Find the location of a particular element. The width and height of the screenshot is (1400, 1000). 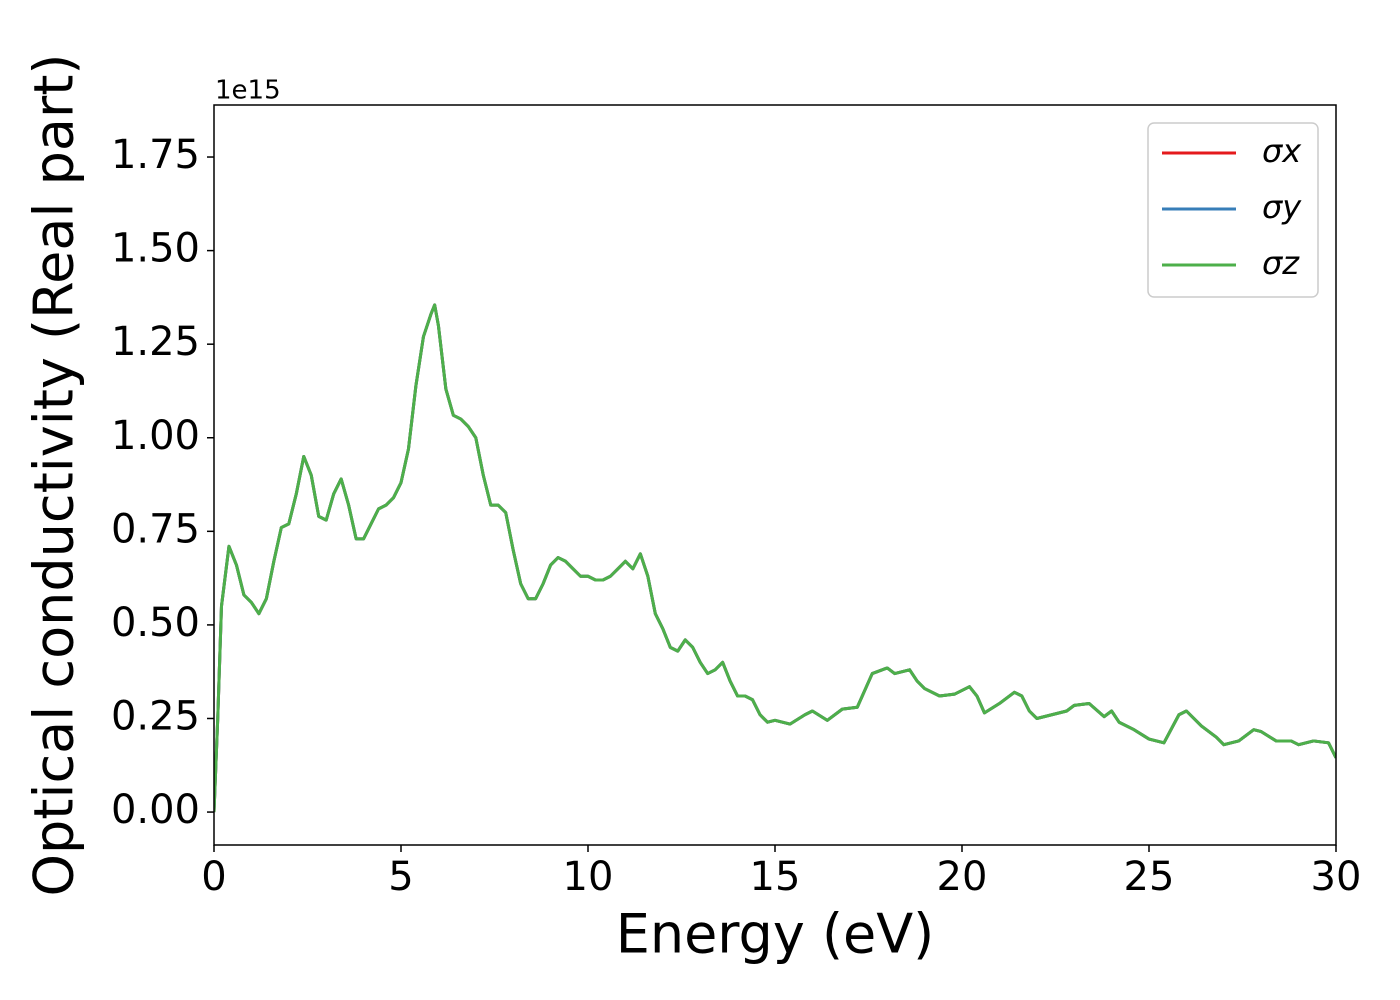

y-tick-label: 1.50 is located at coordinates (155, 249).